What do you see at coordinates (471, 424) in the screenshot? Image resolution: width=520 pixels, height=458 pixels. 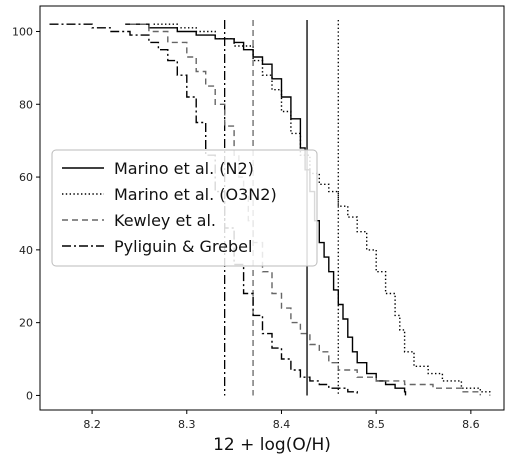 I see `x-tick-label: 8.6` at bounding box center [471, 424].